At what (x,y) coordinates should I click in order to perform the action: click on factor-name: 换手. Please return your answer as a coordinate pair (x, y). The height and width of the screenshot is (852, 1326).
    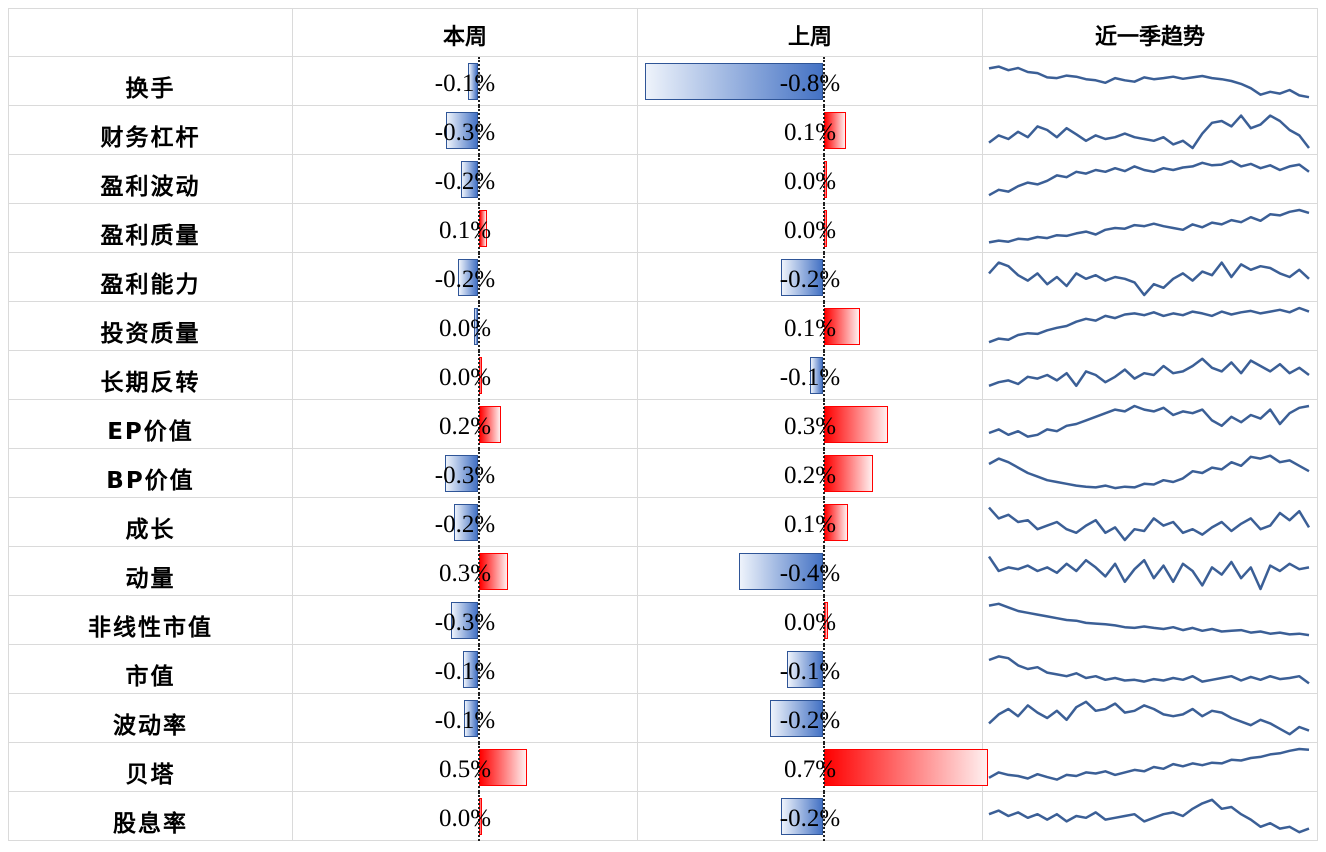
    Looking at the image, I should click on (150, 89).